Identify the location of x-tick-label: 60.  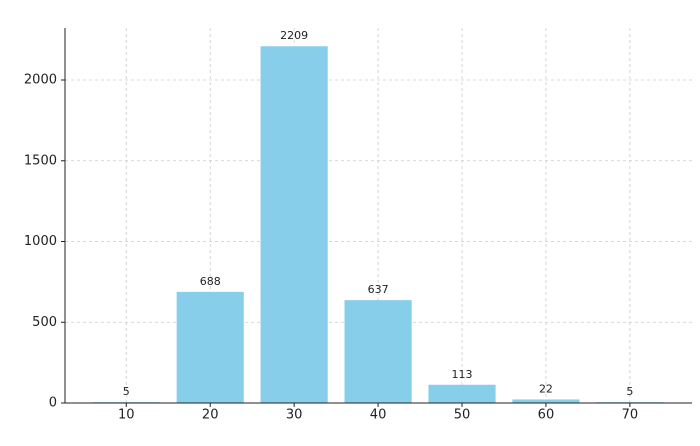
(546, 415).